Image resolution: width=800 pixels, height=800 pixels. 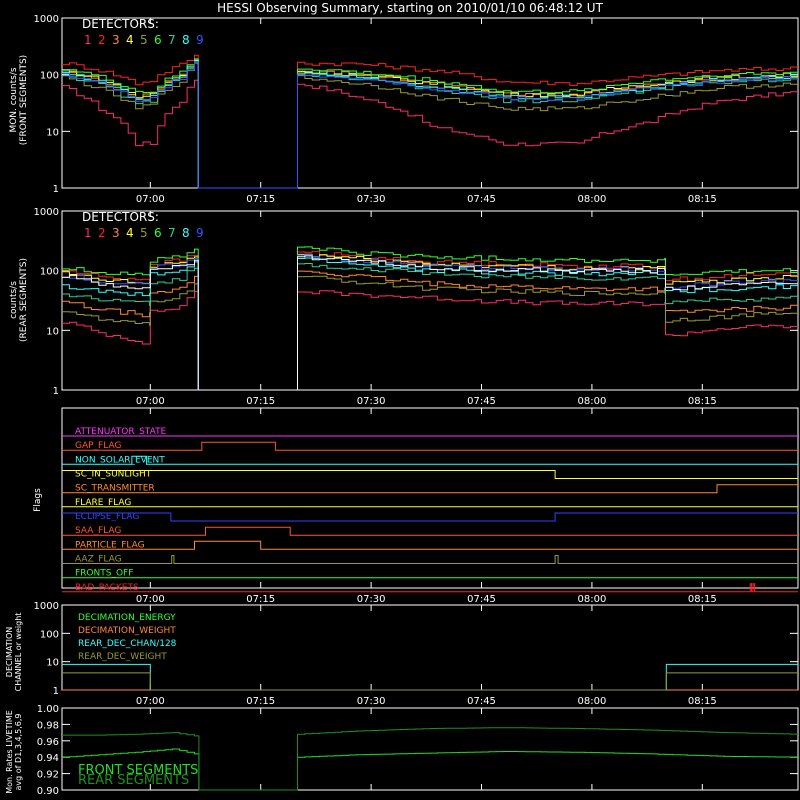 I want to click on flag-line-gap_flag, so click(x=430, y=446).